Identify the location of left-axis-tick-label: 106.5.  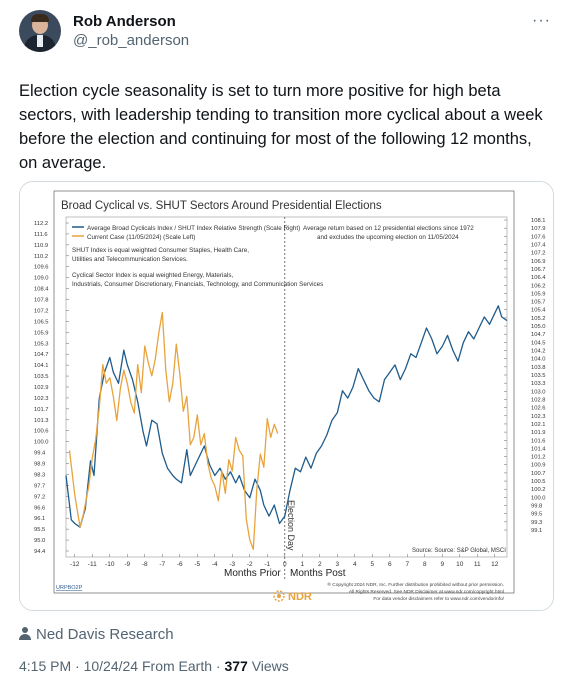
(41, 322).